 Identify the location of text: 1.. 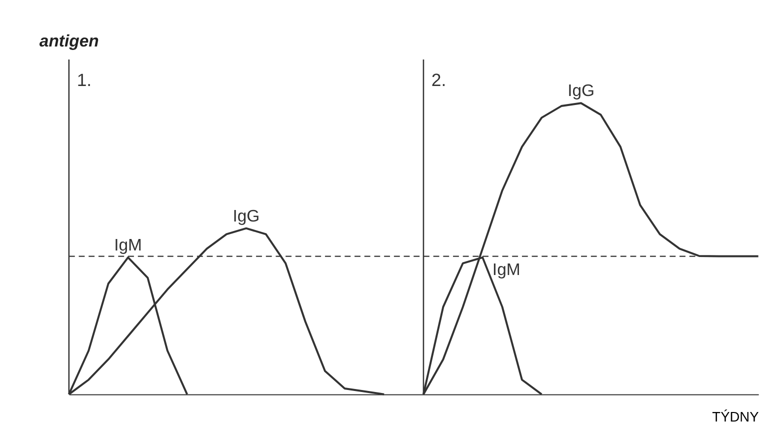
(84, 80).